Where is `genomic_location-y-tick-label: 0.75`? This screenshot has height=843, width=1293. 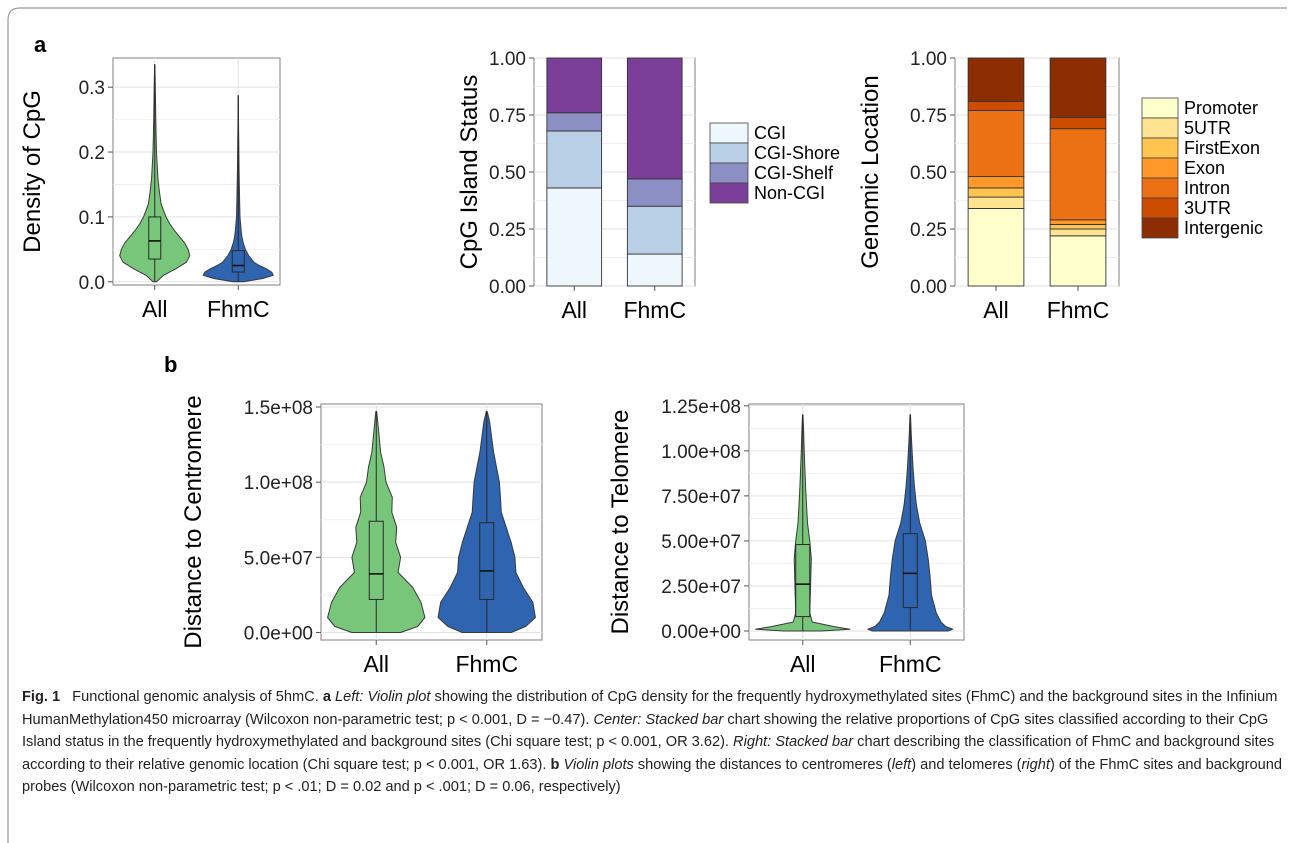 genomic_location-y-tick-label: 0.75 is located at coordinates (928, 116).